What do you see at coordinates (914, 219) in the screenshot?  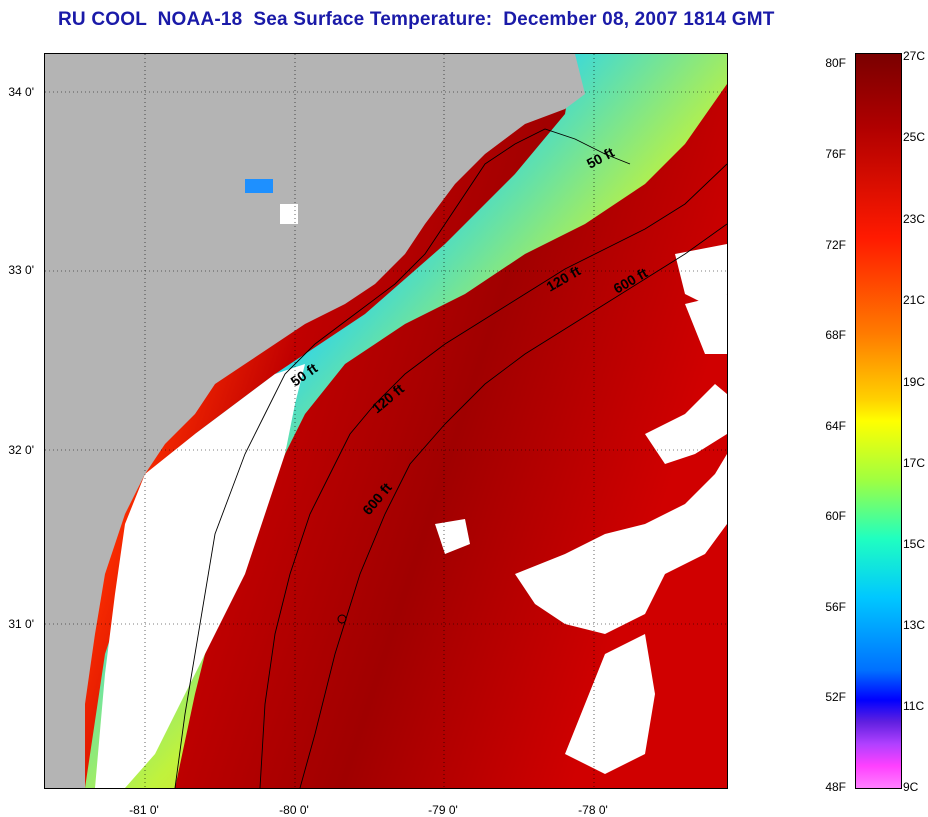 I see `colorbar-c-23: 23C` at bounding box center [914, 219].